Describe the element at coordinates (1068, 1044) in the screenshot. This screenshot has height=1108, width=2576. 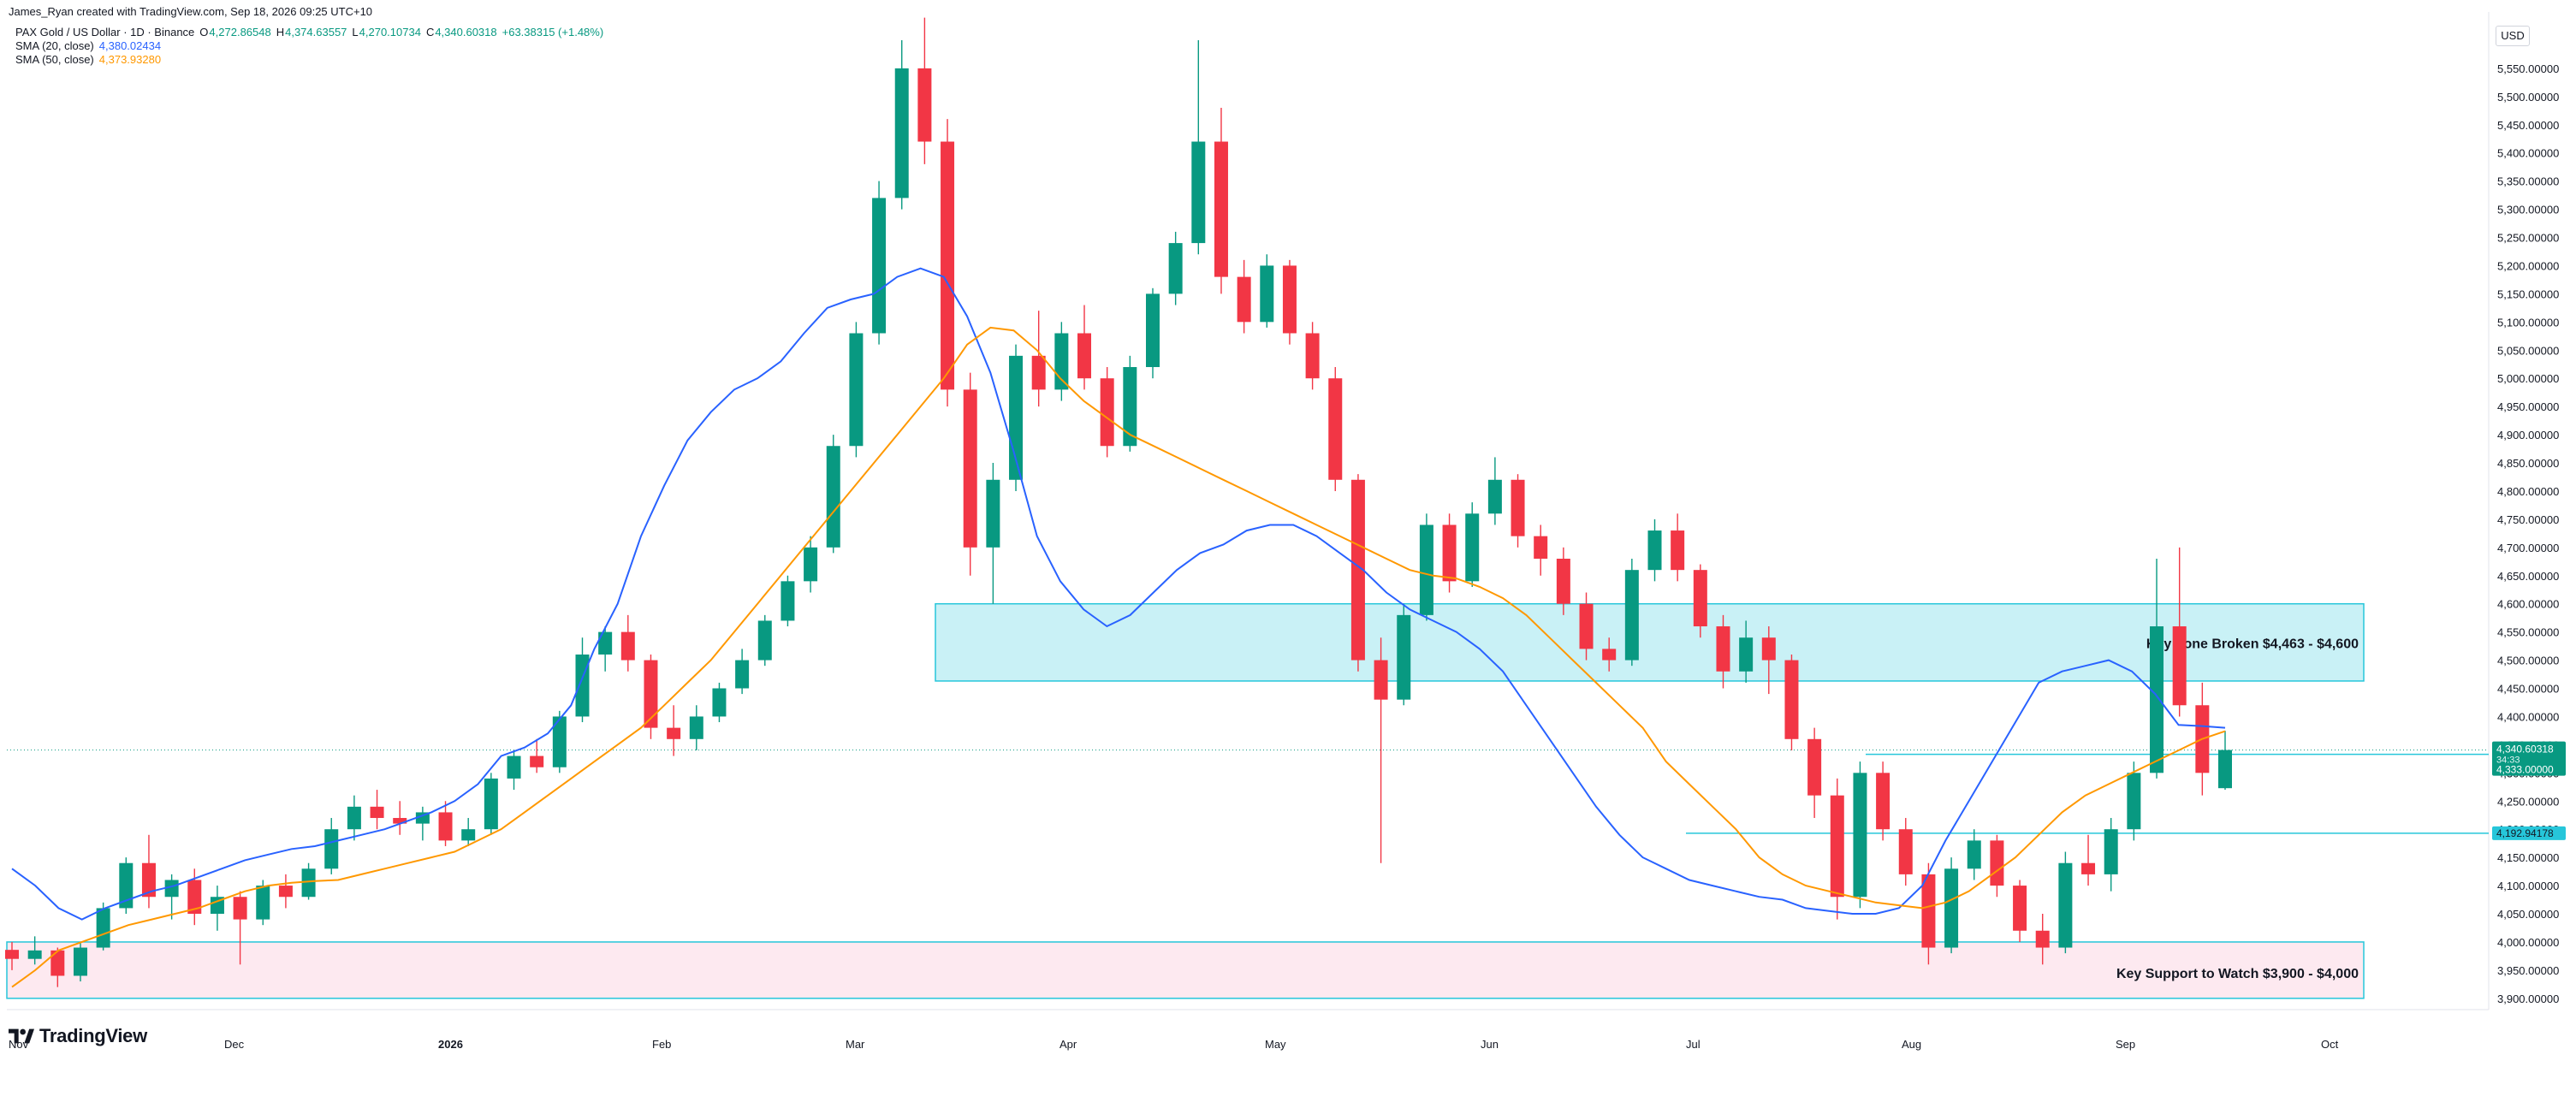
I see `x-tick-label: Apr` at that location.